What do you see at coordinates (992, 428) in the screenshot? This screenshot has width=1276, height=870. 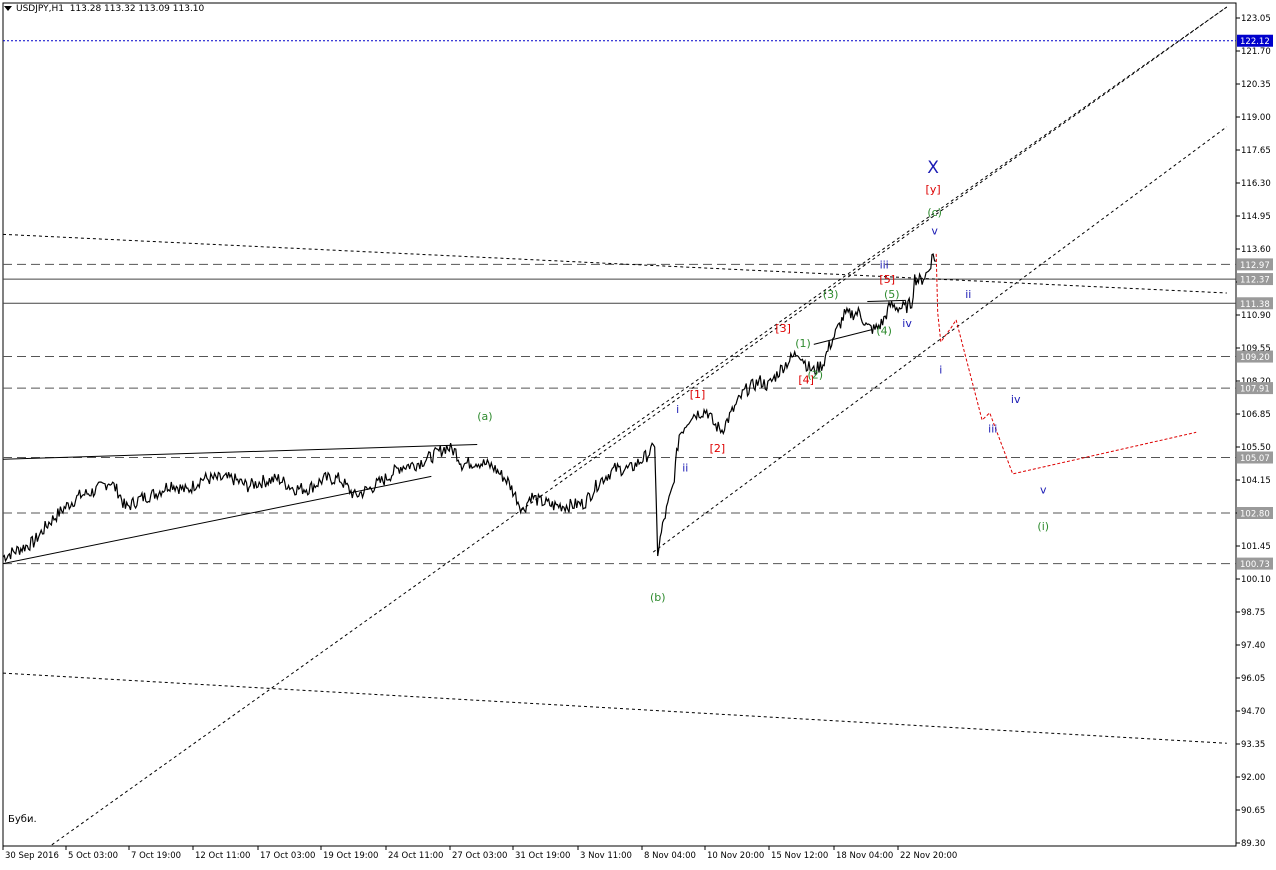 I see `wave-label-22: iii` at bounding box center [992, 428].